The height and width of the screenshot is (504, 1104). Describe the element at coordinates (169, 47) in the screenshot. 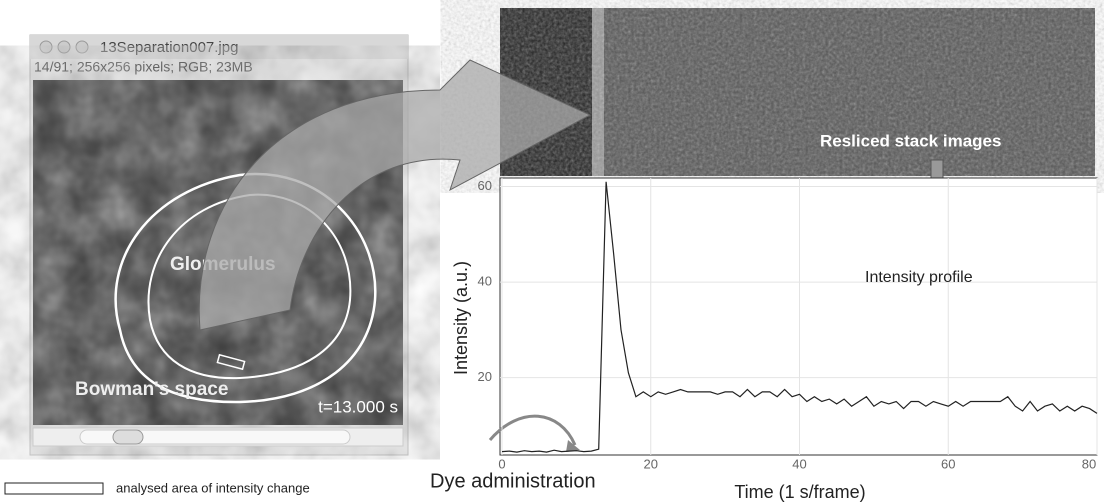

I see `window-title: 13Separation007.jpg` at that location.